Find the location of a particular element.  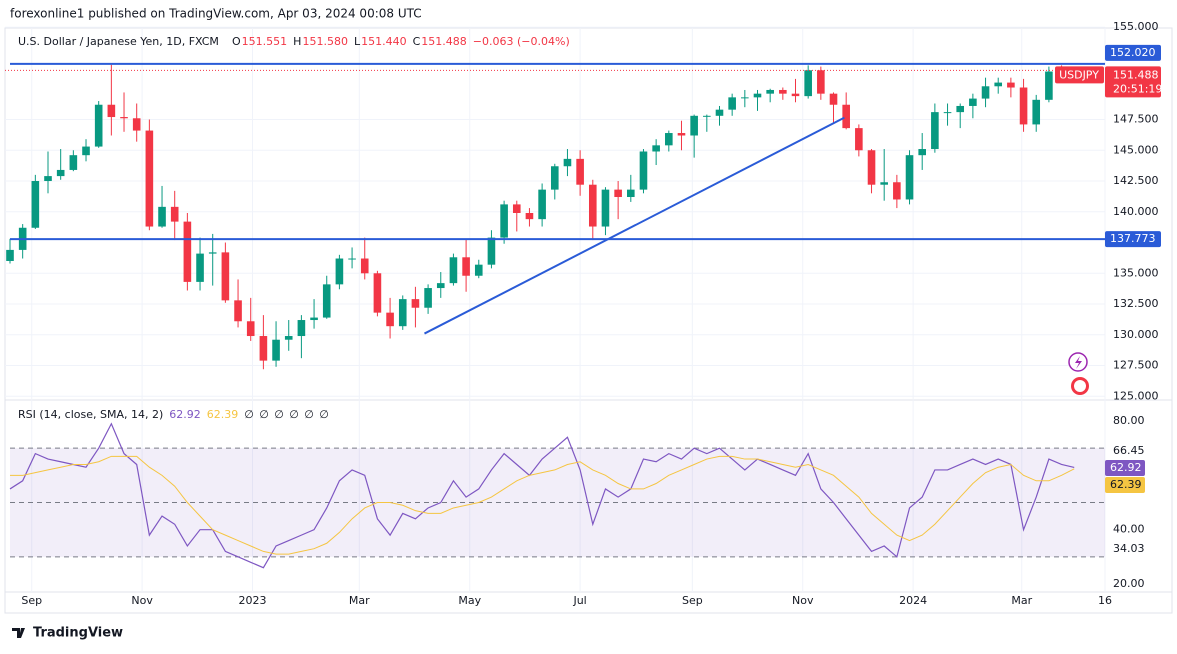

legend-key: L is located at coordinates (357, 41).